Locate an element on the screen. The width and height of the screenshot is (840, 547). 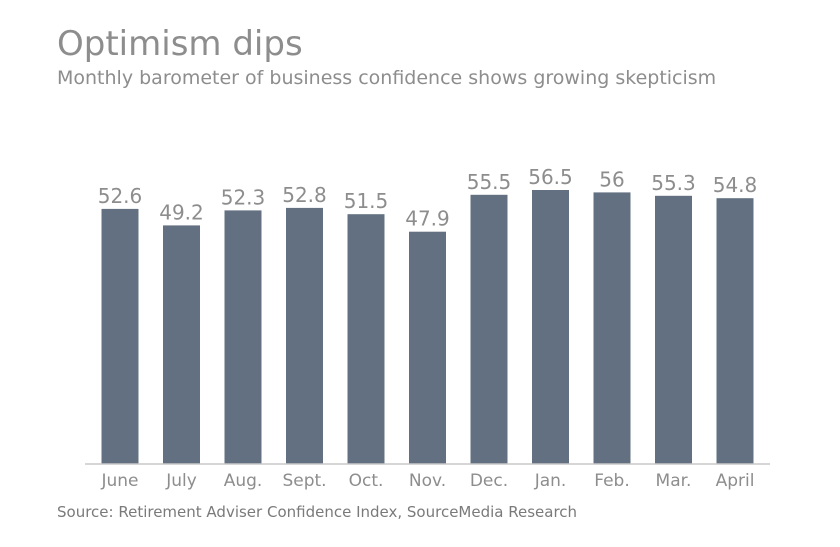
value-label: 55.3 is located at coordinates (673, 183).